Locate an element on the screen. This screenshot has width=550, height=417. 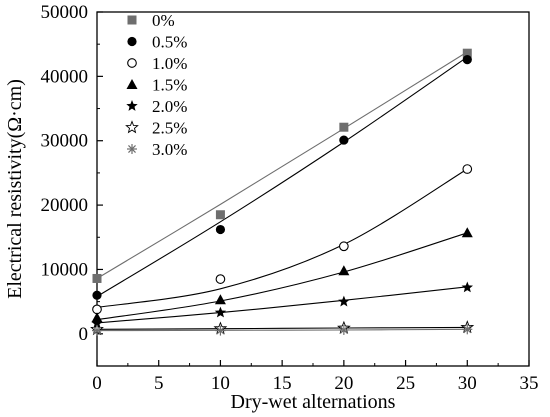
x-tick-label: 20 is located at coordinates (343, 383).